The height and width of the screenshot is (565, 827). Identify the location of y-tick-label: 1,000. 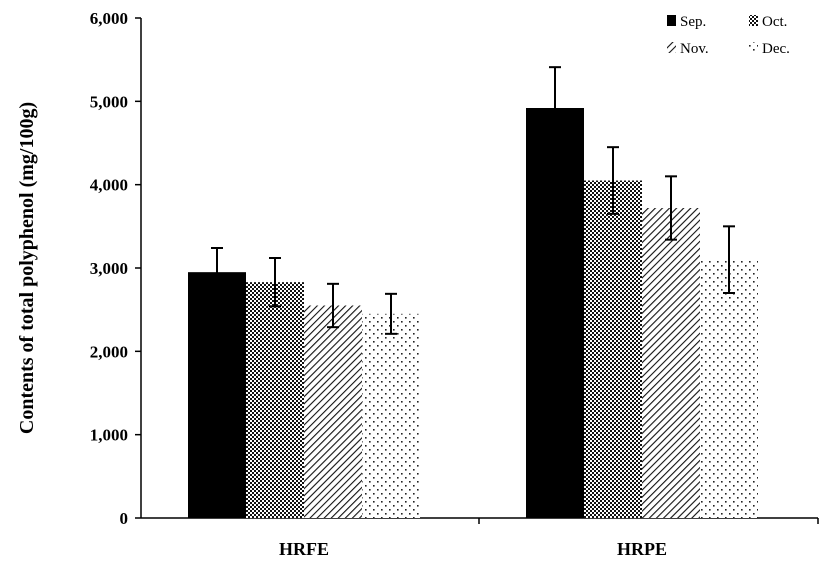
(109, 435).